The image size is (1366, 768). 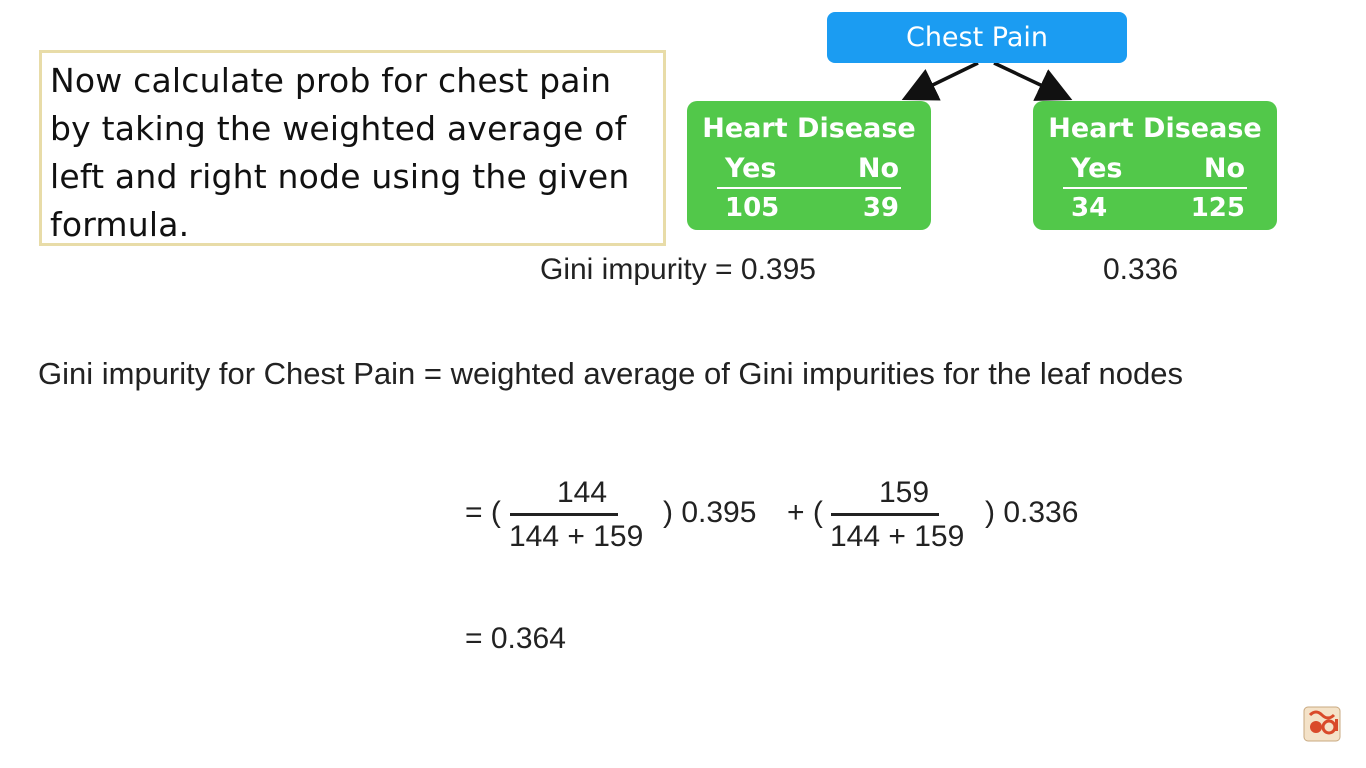 I want to click on formula-close-2: ) 0.336, so click(x=1032, y=512).